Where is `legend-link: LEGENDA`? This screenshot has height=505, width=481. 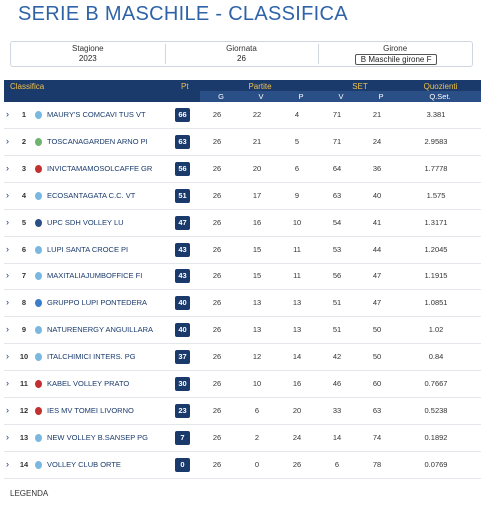
legend-link: LEGENDA is located at coordinates (29, 493).